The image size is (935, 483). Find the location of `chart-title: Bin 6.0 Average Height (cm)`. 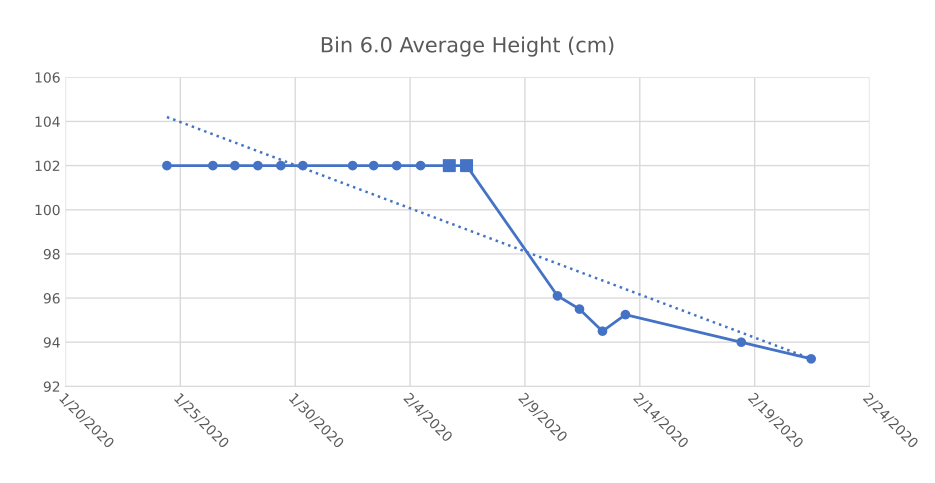

chart-title: Bin 6.0 Average Height (cm) is located at coordinates (468, 46).